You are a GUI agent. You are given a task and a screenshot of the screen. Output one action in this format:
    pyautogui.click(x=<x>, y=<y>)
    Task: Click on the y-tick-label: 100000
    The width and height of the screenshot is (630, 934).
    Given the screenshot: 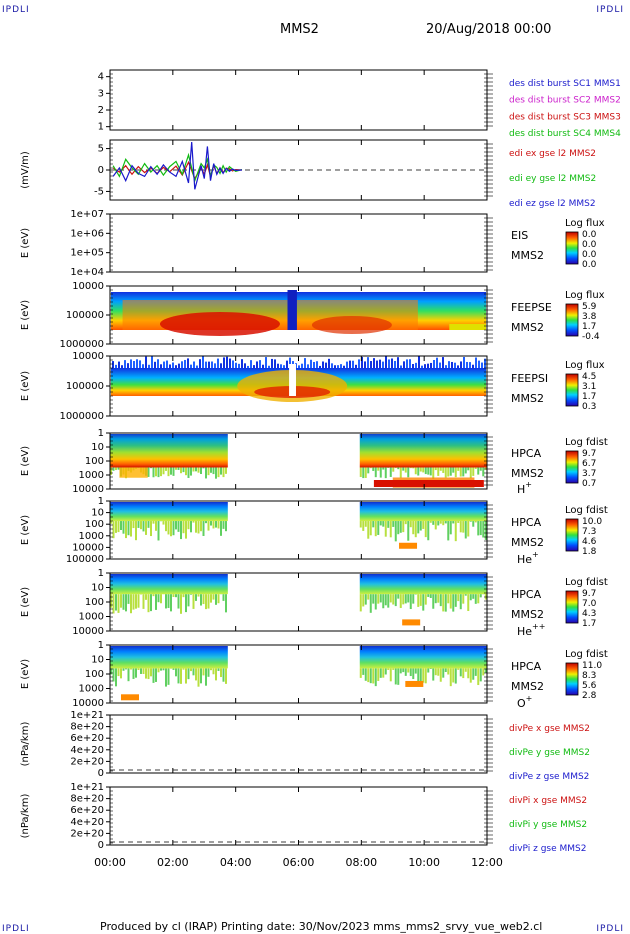 What is the action you would take?
    pyautogui.click(x=85, y=315)
    